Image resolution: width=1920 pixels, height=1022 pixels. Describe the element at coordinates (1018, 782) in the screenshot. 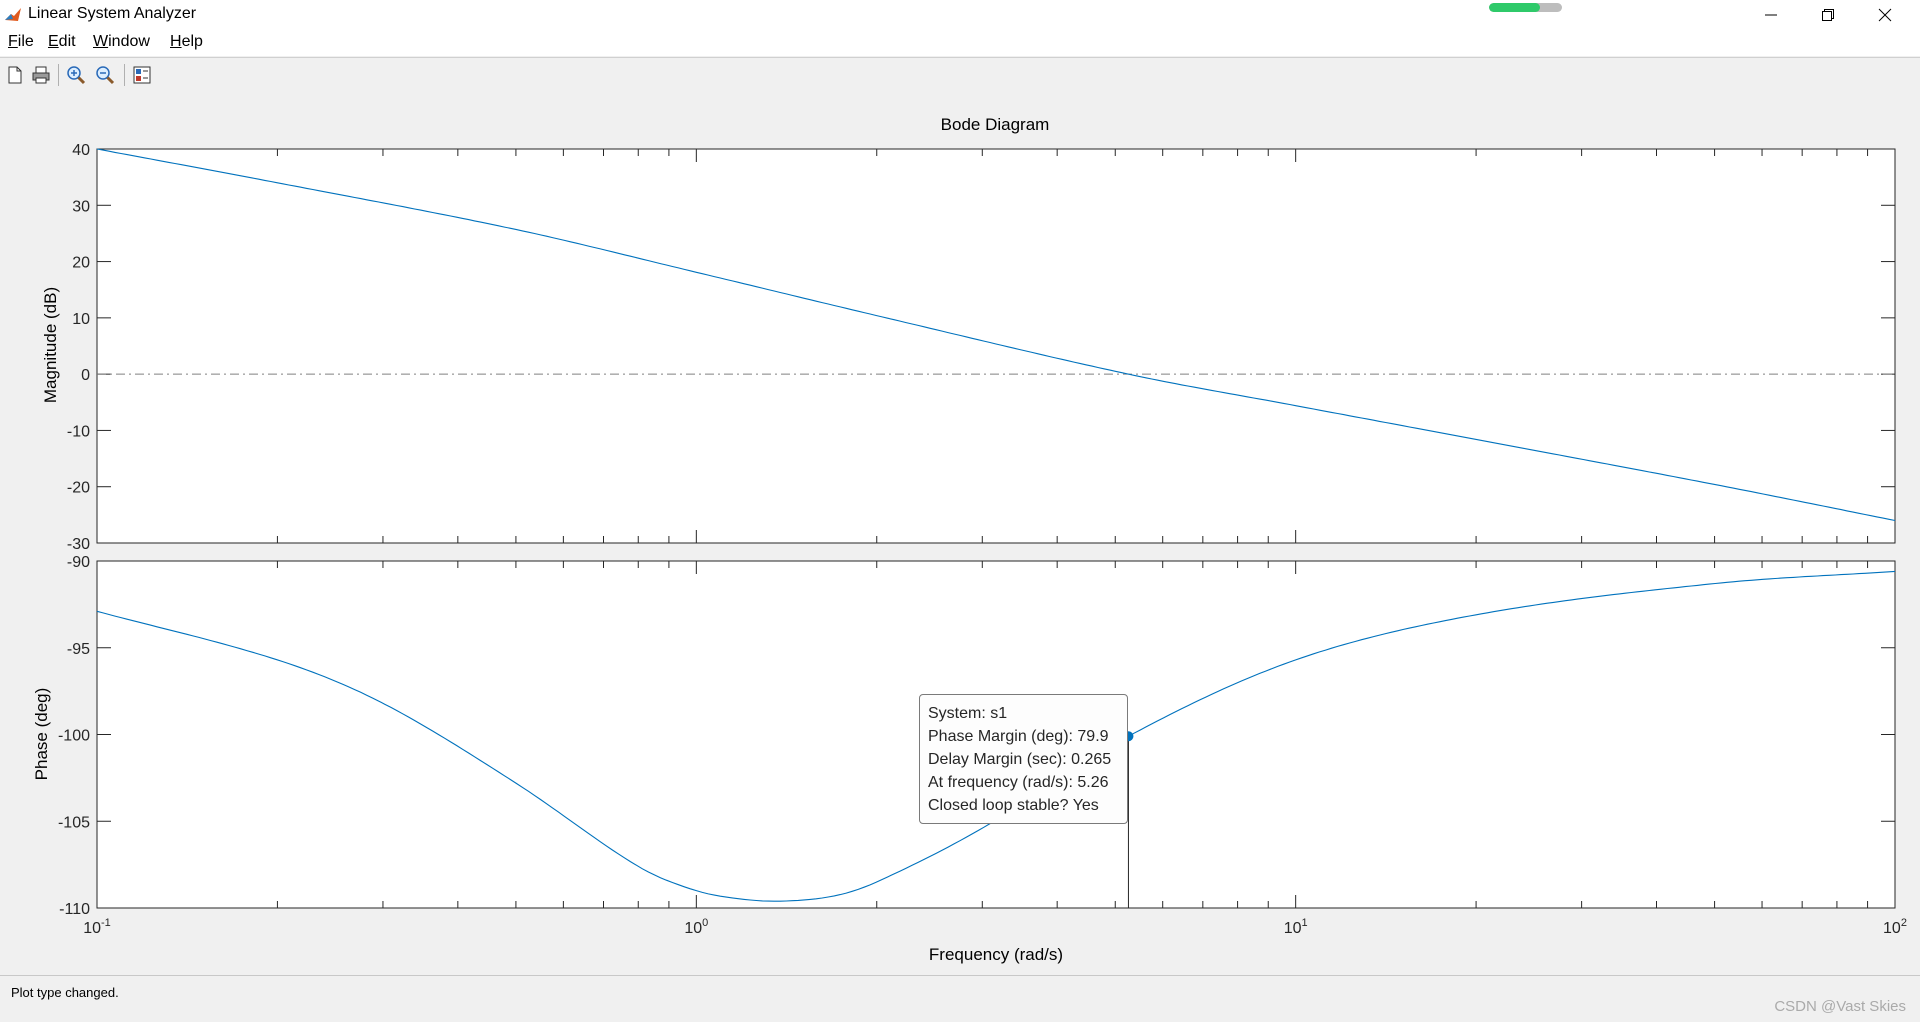

I see `datatip-line: At frequency (rad/s): 5.26` at that location.